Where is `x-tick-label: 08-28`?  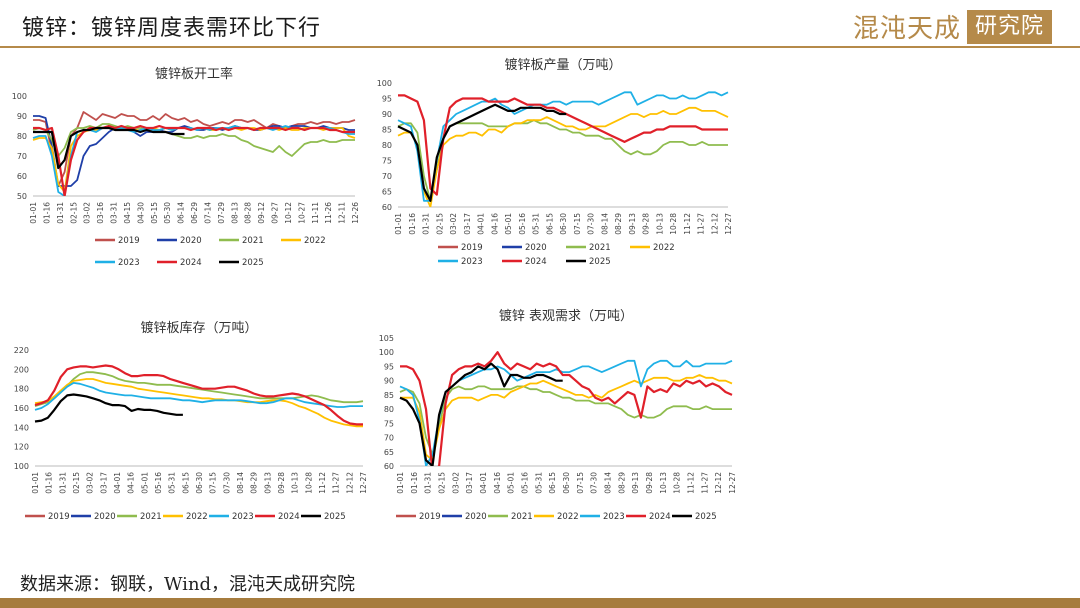 x-tick-label: 08-28 is located at coordinates (248, 213).